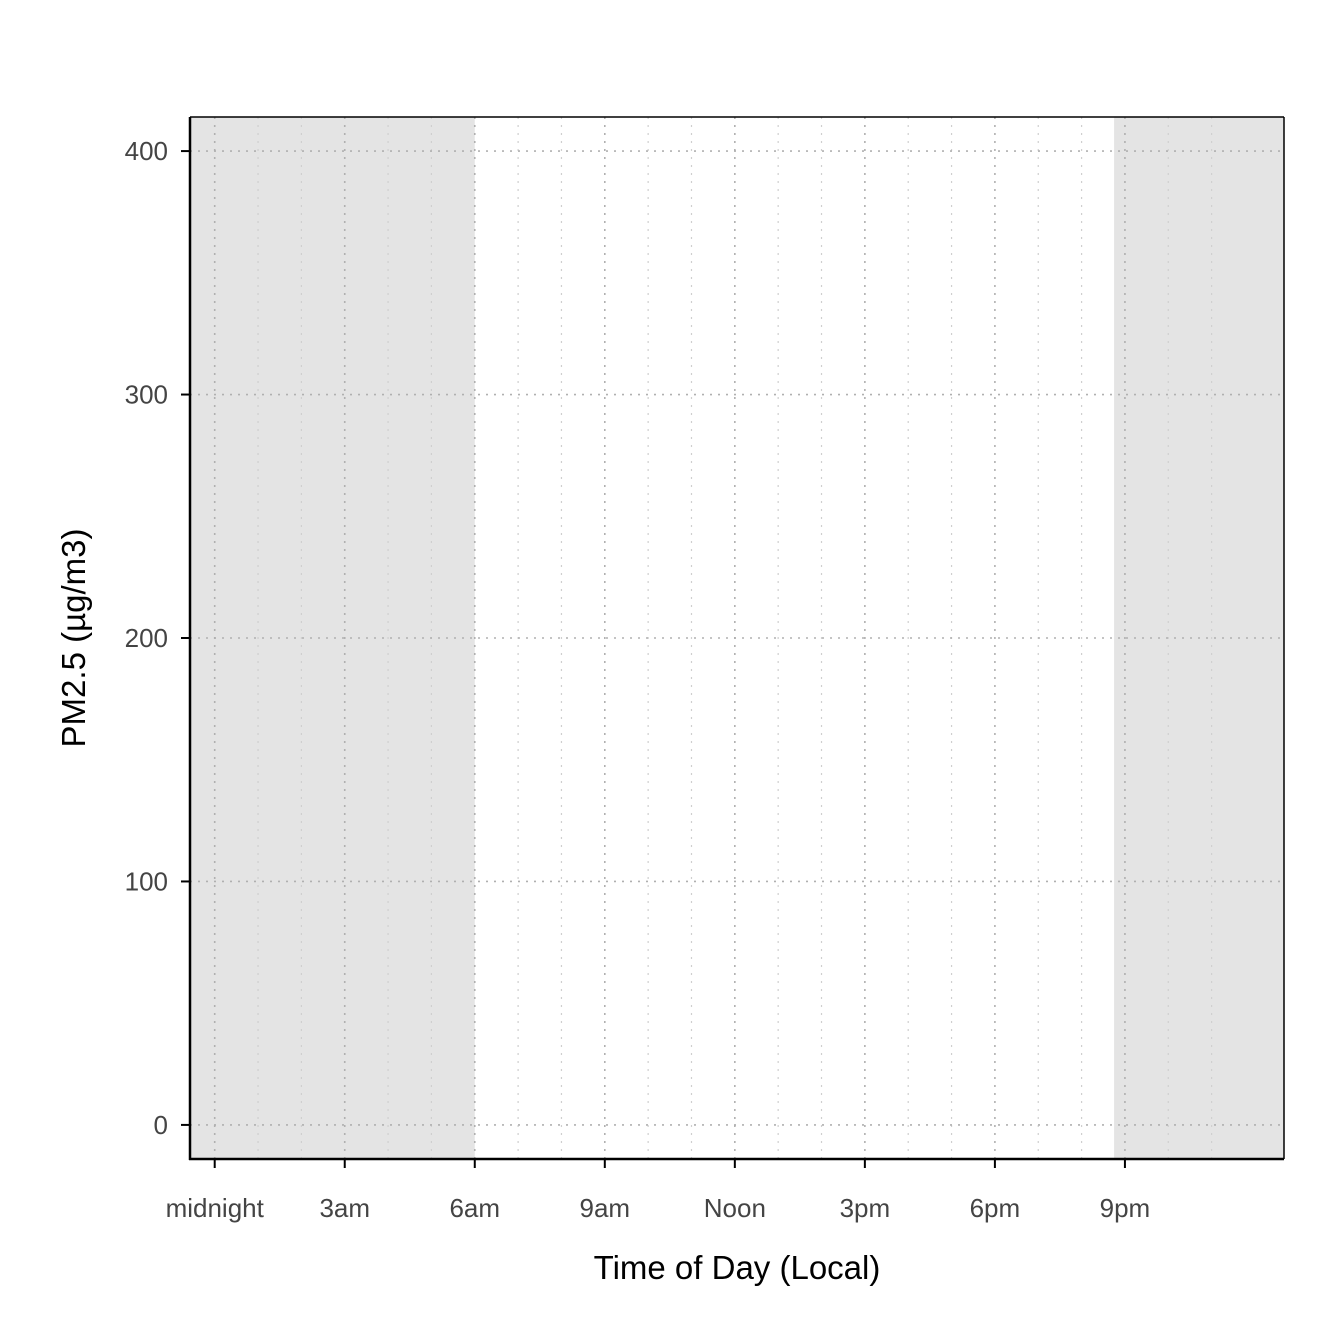 This screenshot has width=1344, height=1344. I want to click on y-tick-label: 200, so click(146, 638).